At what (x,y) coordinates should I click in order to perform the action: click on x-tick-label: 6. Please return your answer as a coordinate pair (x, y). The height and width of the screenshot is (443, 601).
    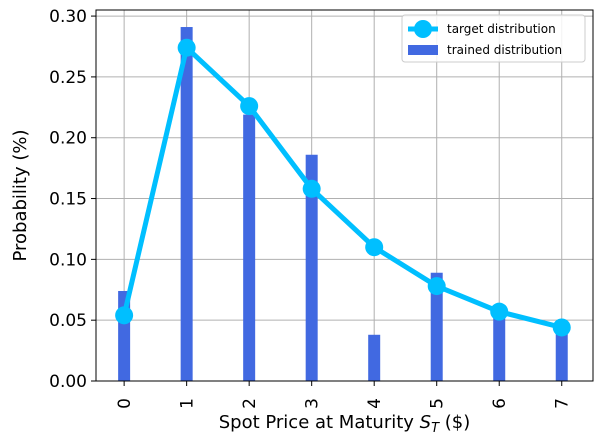
    Looking at the image, I should click on (500, 403).